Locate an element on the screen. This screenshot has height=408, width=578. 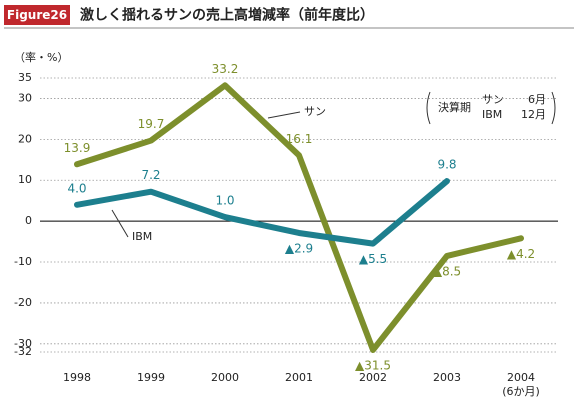
y-tick-label: 30 is located at coordinates (25, 97).